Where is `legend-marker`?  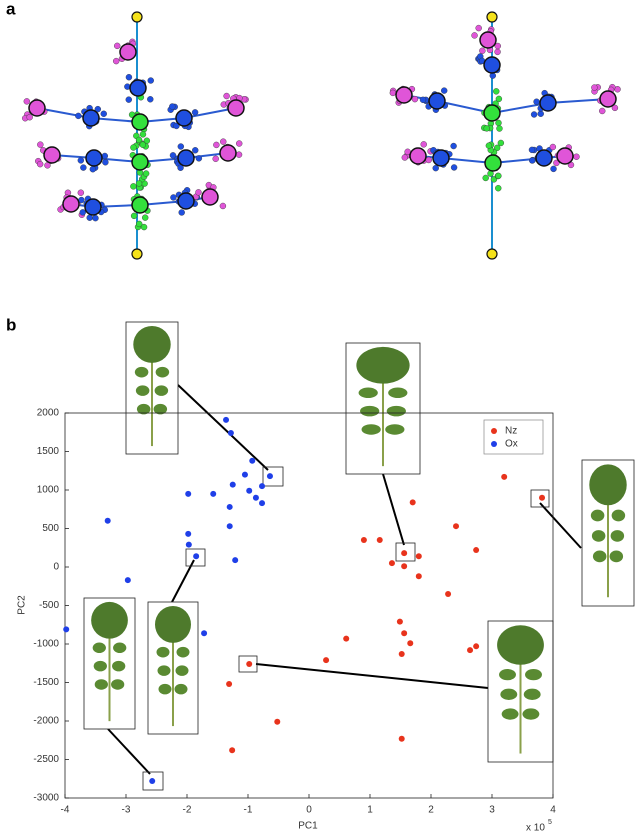 legend-marker is located at coordinates (494, 444).